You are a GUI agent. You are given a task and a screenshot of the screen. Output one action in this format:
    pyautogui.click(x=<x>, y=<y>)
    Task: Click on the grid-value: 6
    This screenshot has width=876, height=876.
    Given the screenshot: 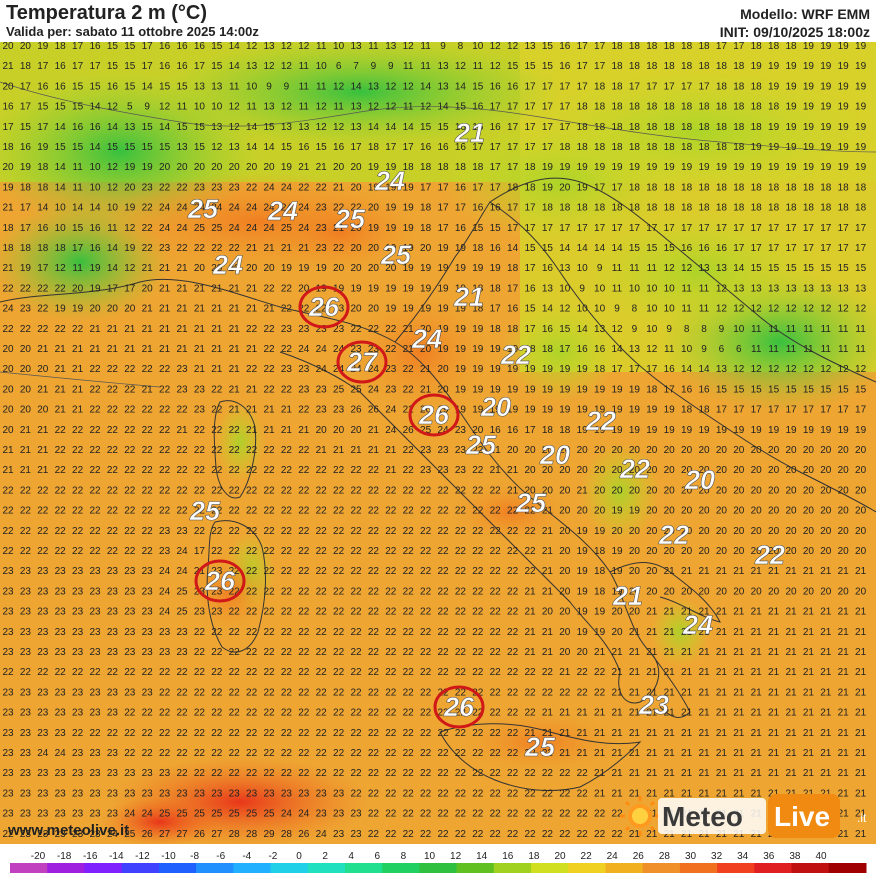 What is the action you would take?
    pyautogui.click(x=339, y=66)
    